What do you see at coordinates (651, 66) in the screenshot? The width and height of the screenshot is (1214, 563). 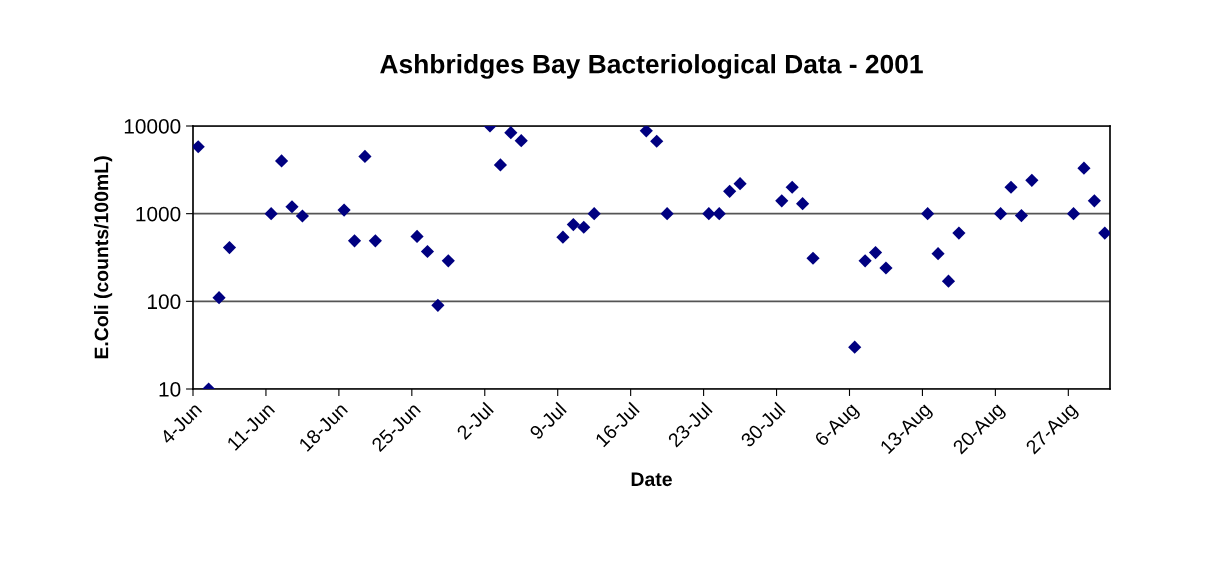 I see `chart-title: Ashbridges Bay Bacteriological Data - 2001` at bounding box center [651, 66].